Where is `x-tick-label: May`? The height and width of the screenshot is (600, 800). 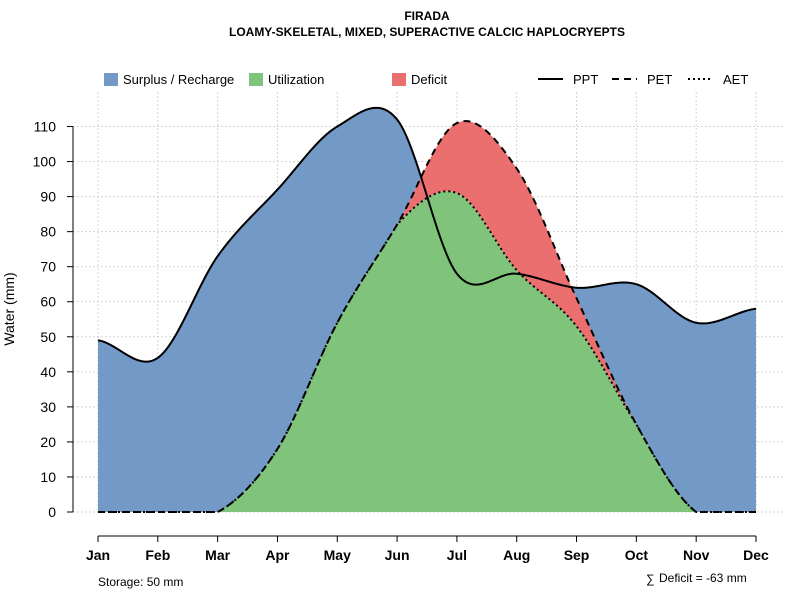
x-tick-label: May is located at coordinates (337, 555).